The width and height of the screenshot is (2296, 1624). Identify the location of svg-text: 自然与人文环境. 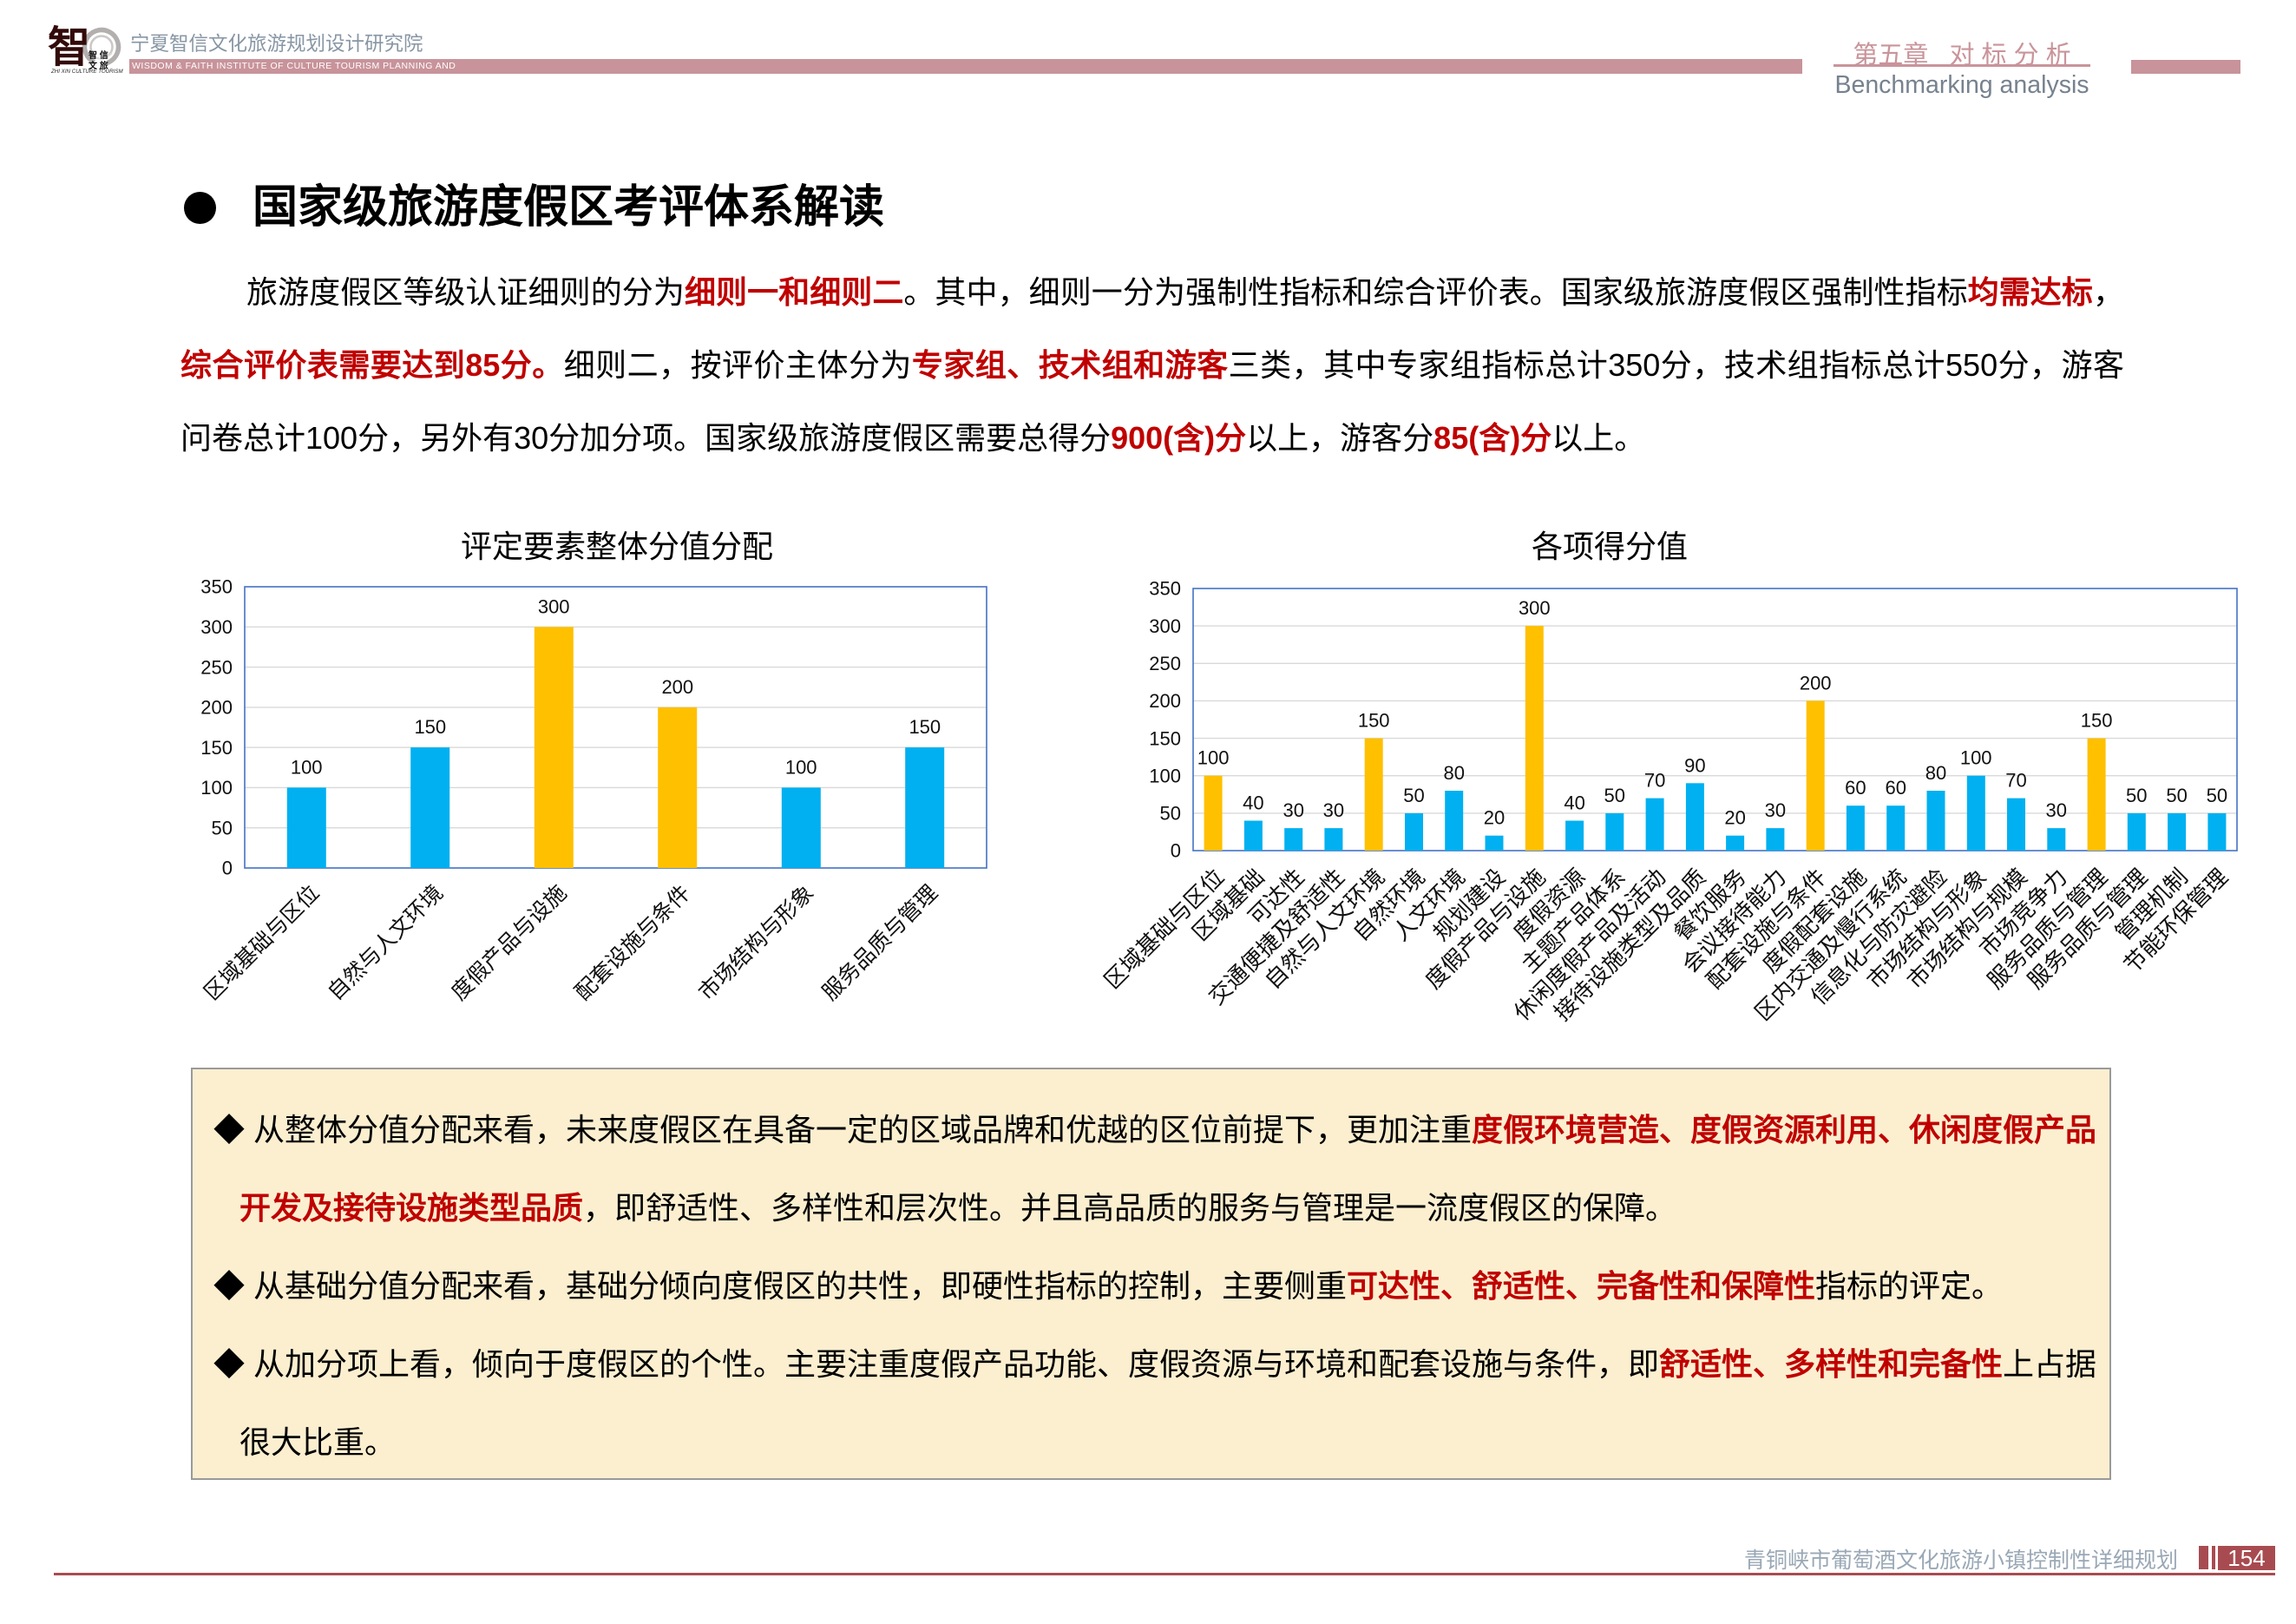
(385, 942).